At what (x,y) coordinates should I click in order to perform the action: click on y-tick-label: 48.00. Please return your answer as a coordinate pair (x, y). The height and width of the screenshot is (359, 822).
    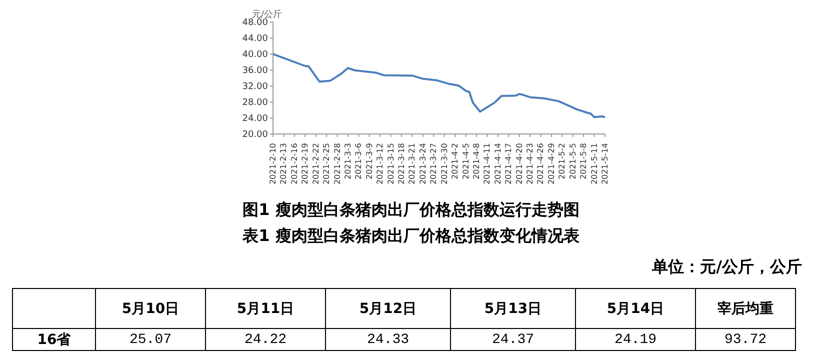
    Looking at the image, I should click on (255, 23).